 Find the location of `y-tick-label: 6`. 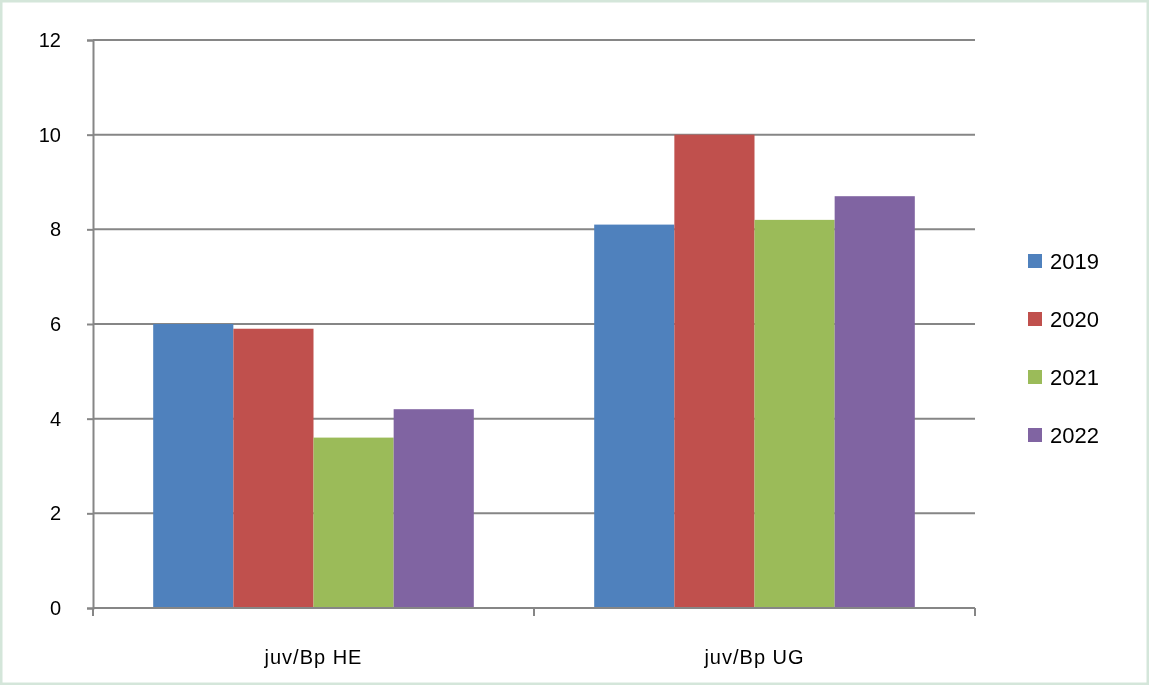

y-tick-label: 6 is located at coordinates (55, 323).